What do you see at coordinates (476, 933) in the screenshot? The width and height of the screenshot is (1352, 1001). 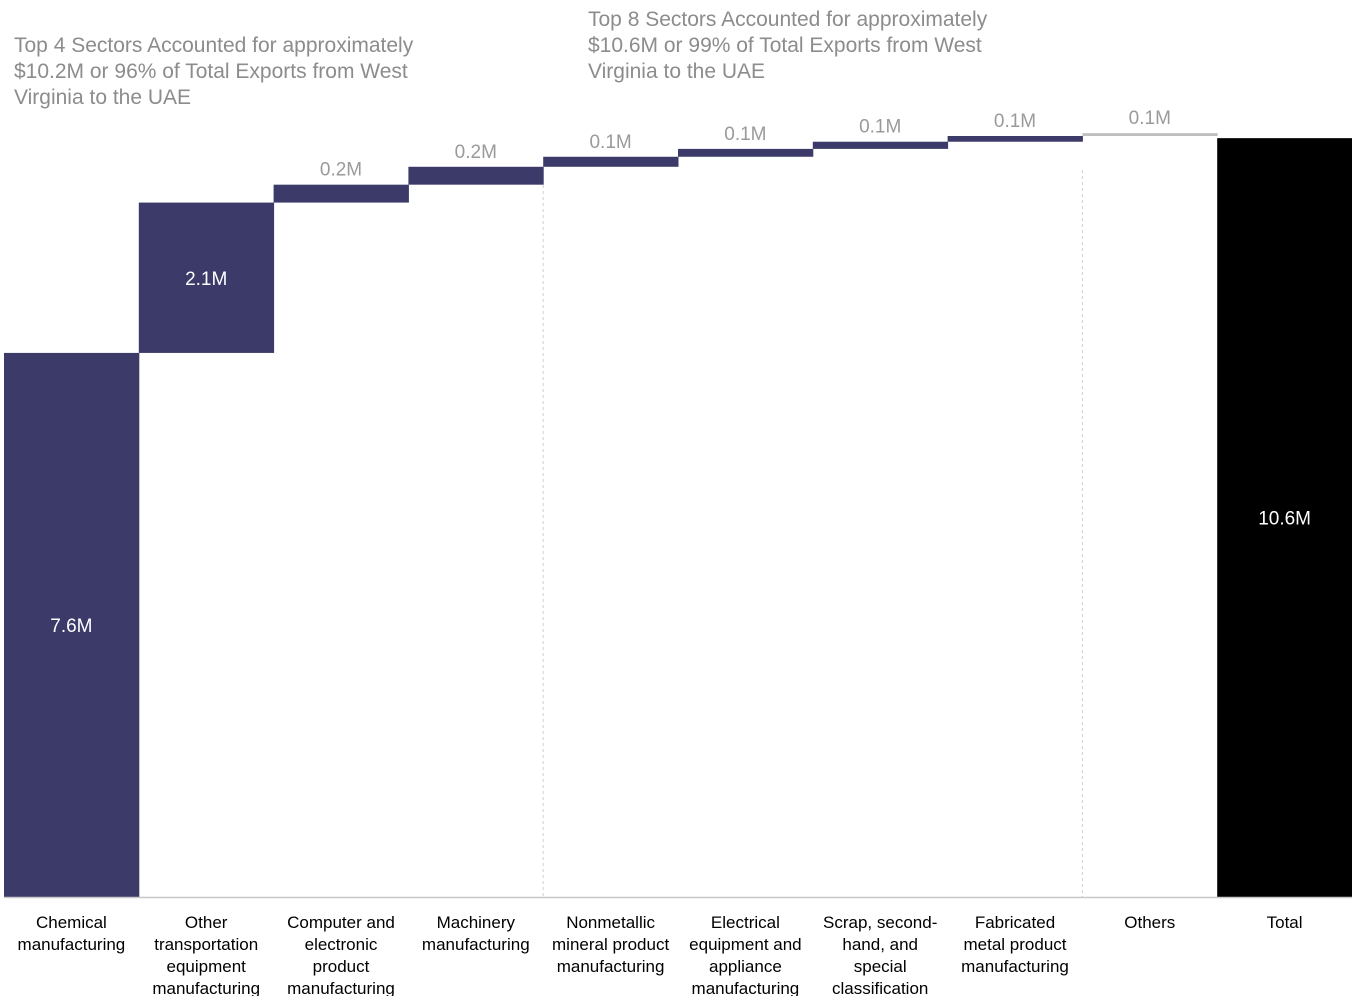 I see `tick-label-machinery-manufacturing: Machinery manufacturing` at bounding box center [476, 933].